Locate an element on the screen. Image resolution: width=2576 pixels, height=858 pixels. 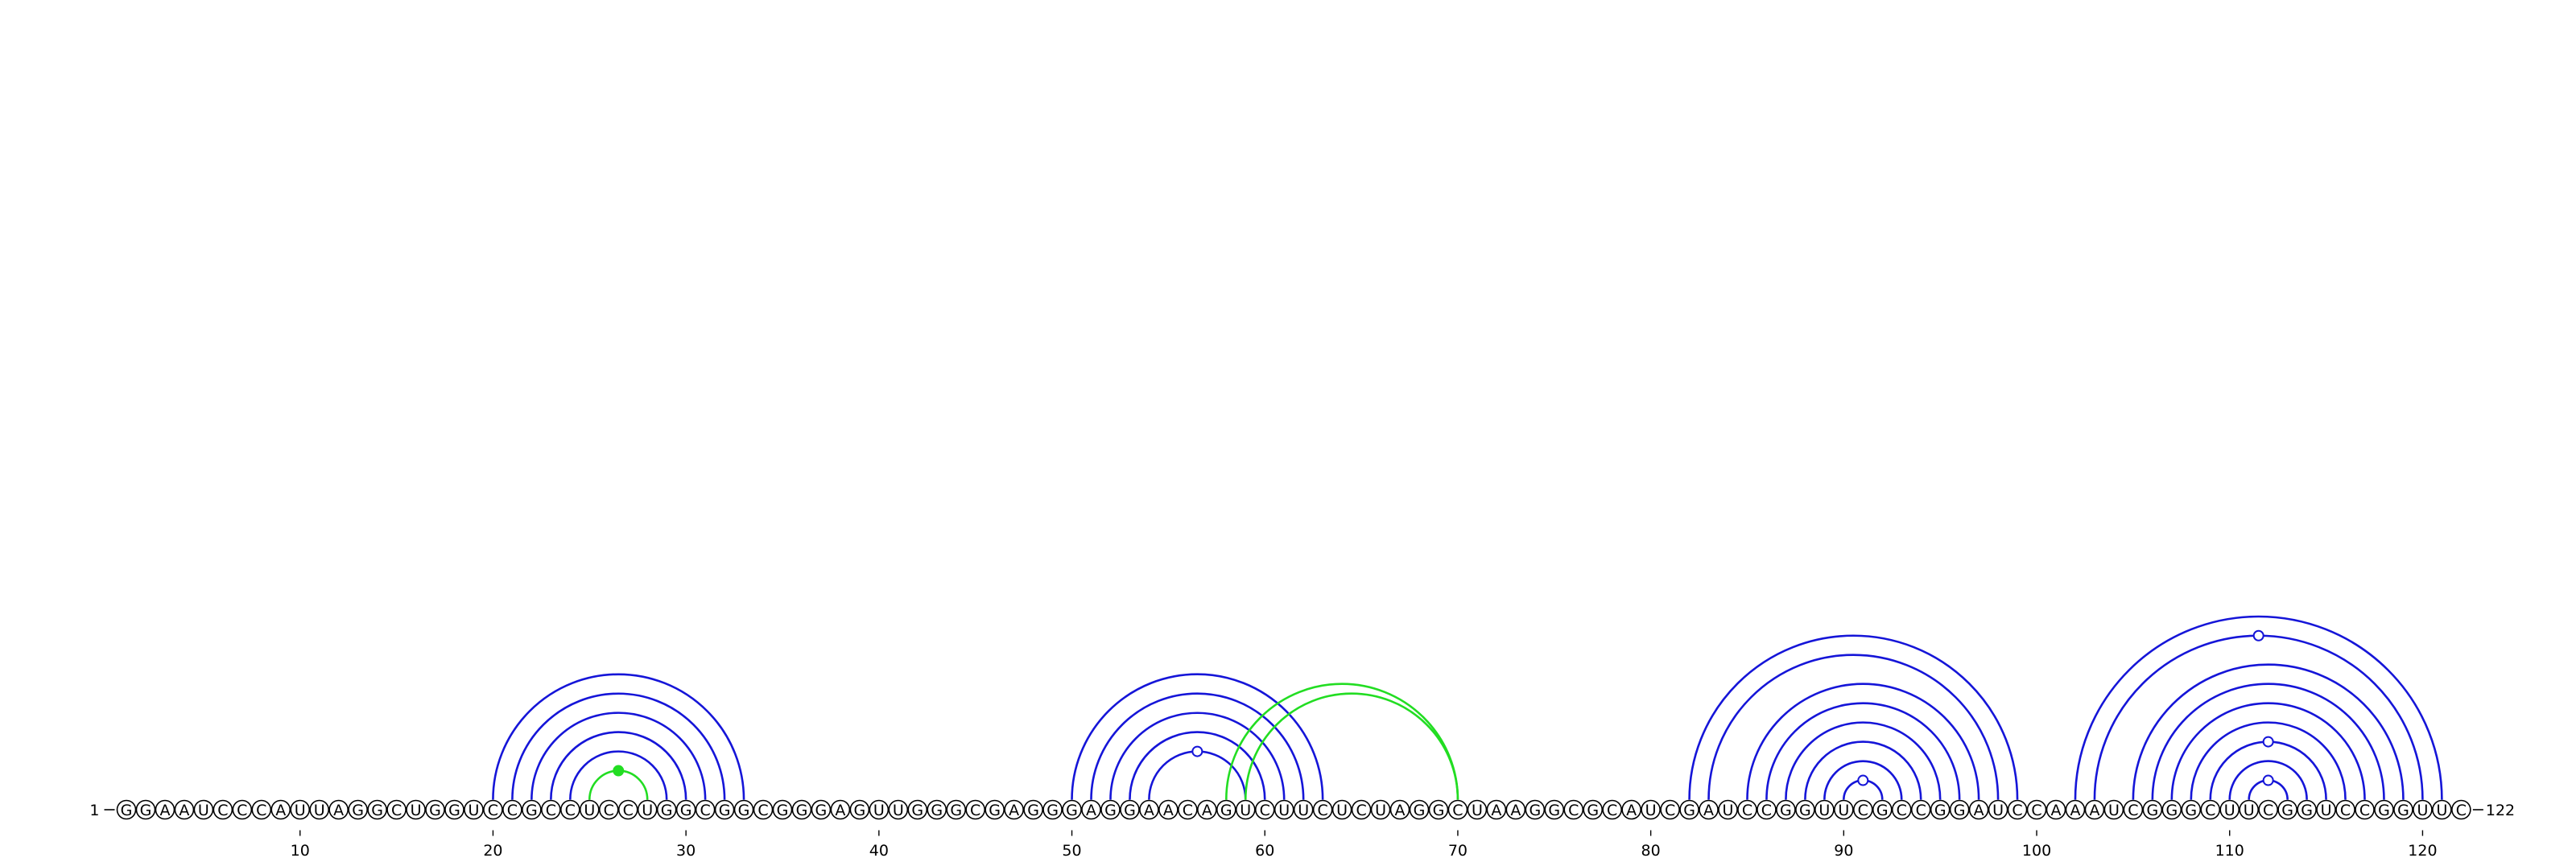
nucleotide-41: U is located at coordinates (898, 809).